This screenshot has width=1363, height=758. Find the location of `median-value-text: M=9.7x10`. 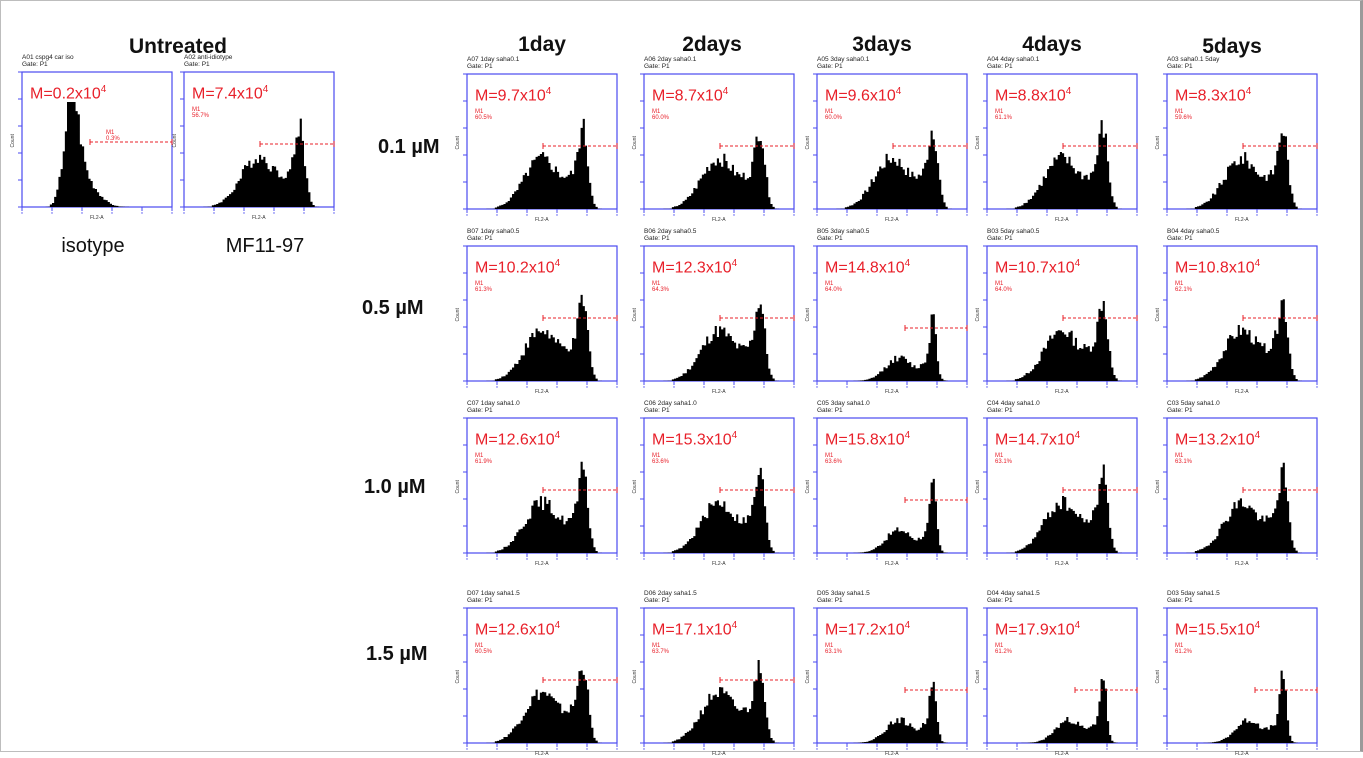

median-value-text: M=9.7x10 is located at coordinates (510, 96).